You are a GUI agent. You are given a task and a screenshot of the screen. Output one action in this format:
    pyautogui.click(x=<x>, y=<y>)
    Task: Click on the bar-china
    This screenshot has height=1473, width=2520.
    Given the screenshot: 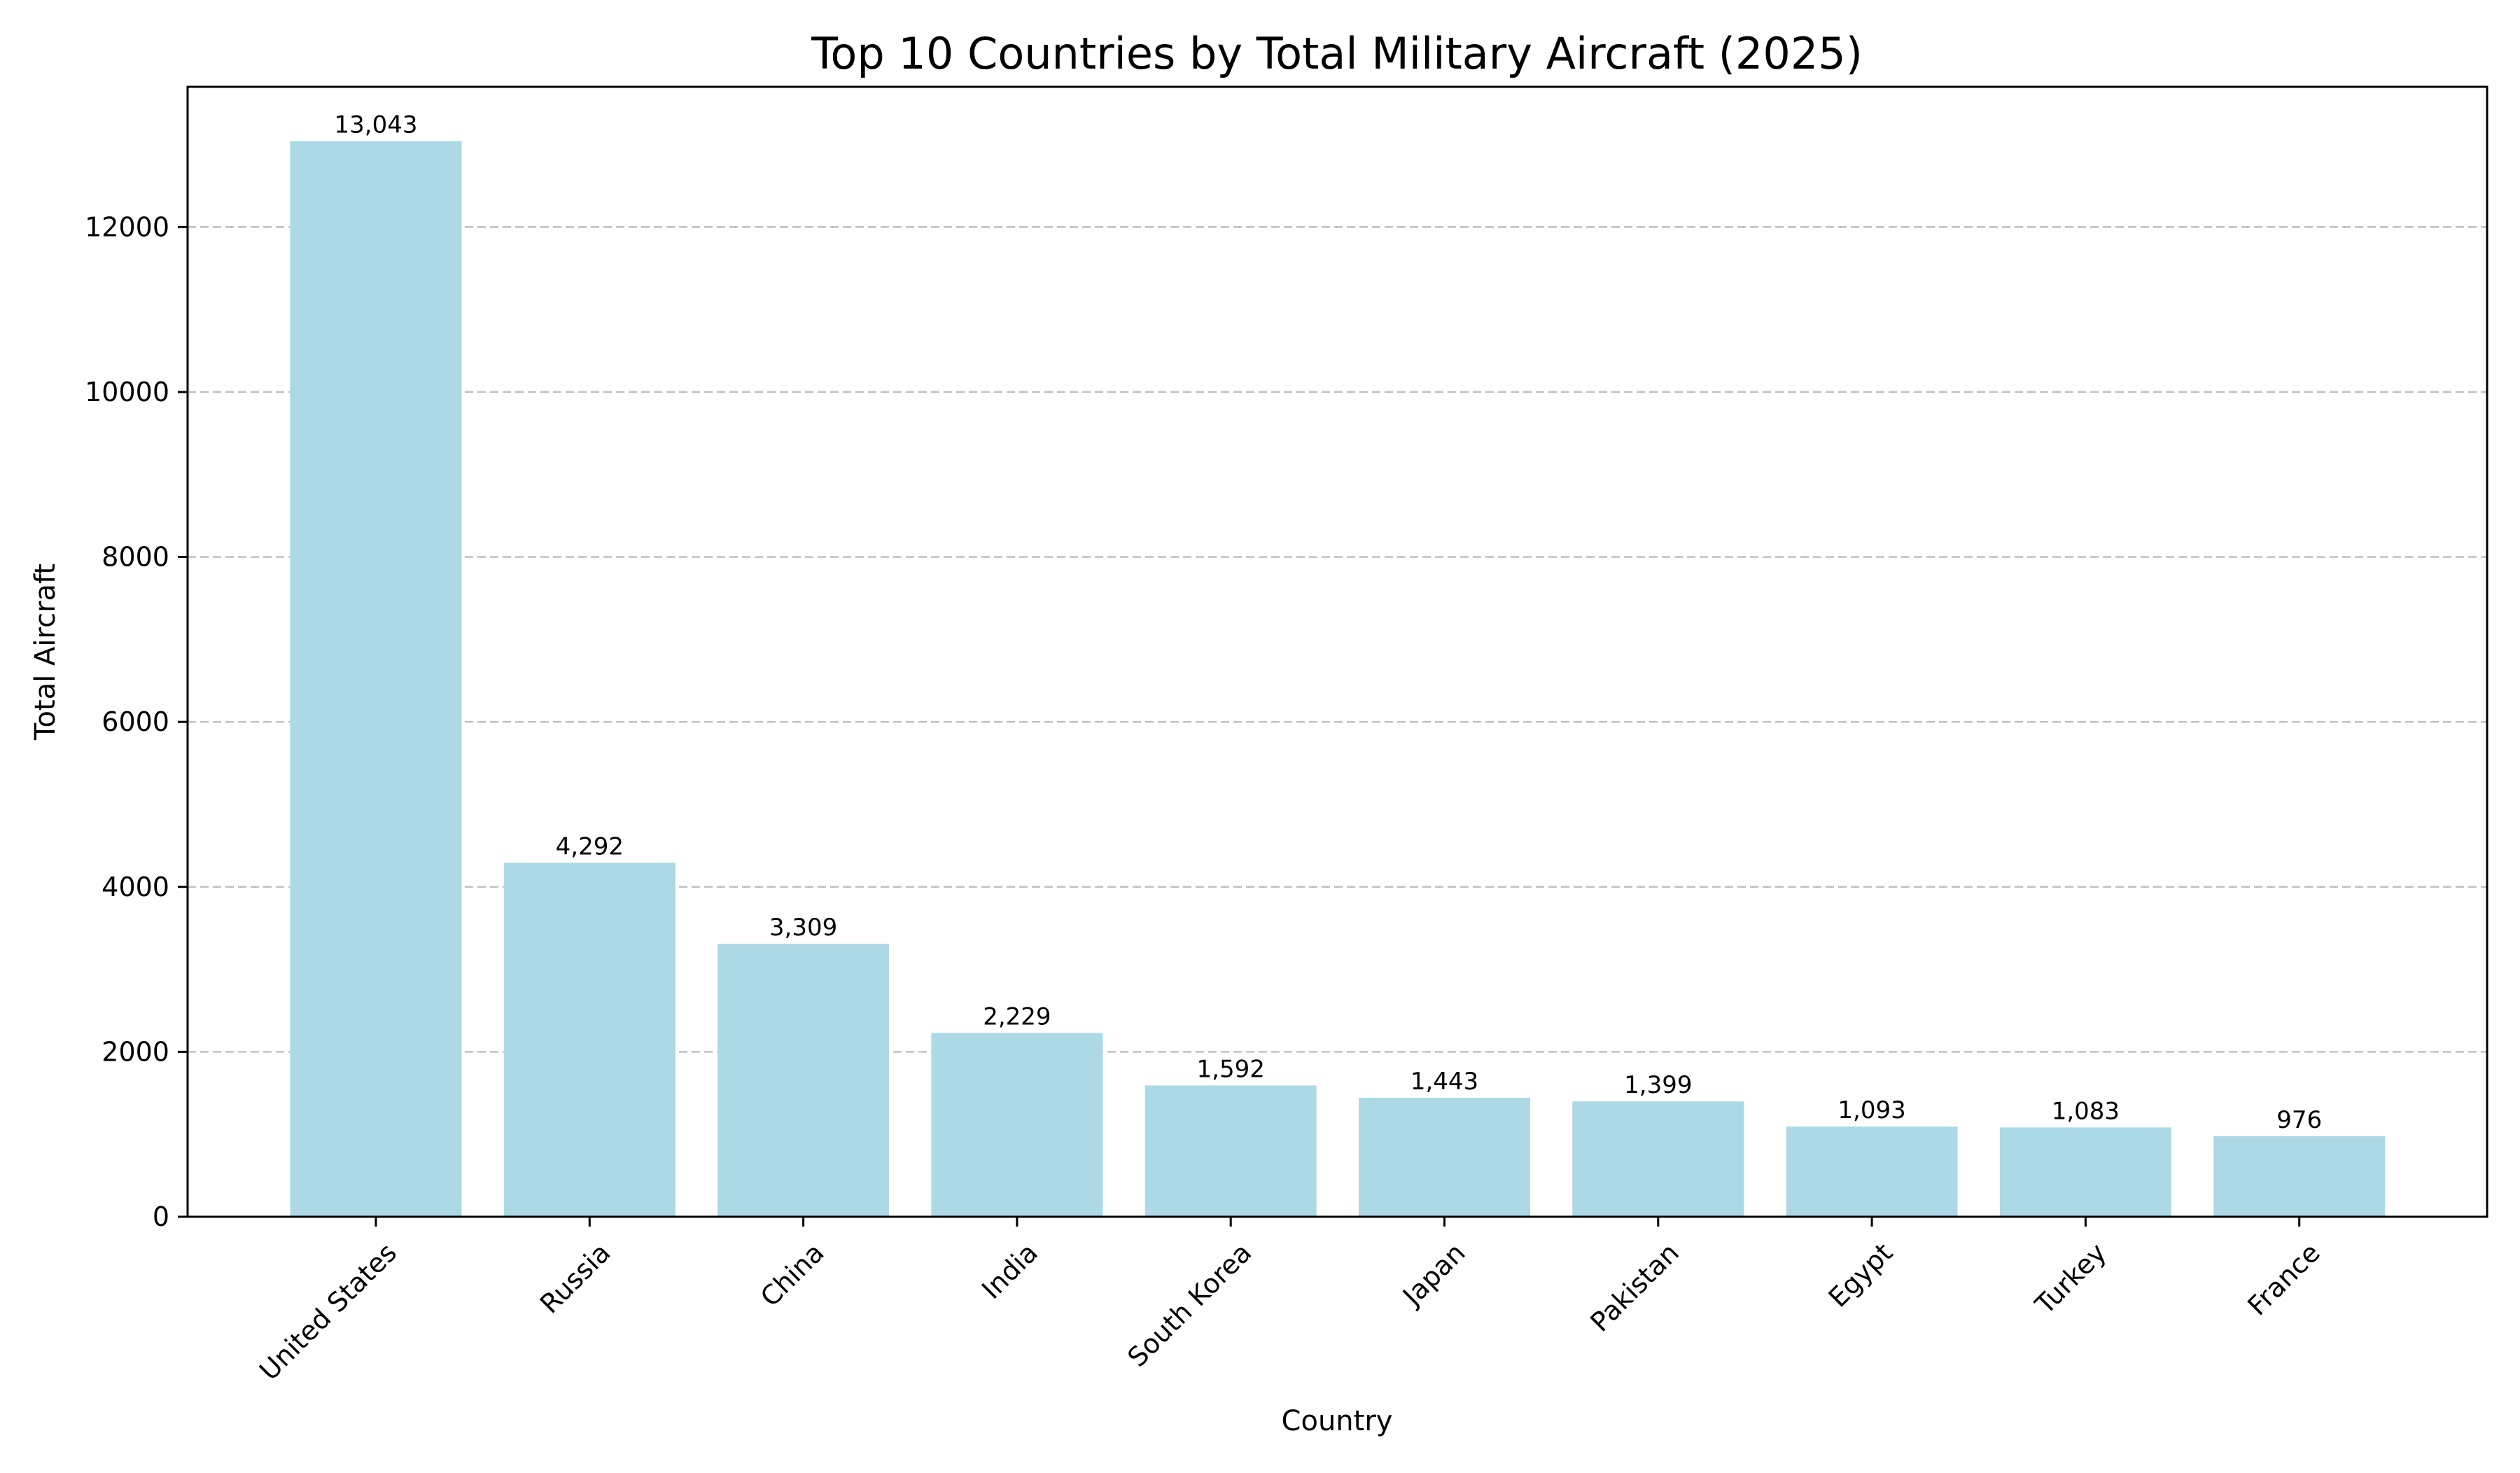 What is the action you would take?
    pyautogui.click(x=804, y=1080)
    